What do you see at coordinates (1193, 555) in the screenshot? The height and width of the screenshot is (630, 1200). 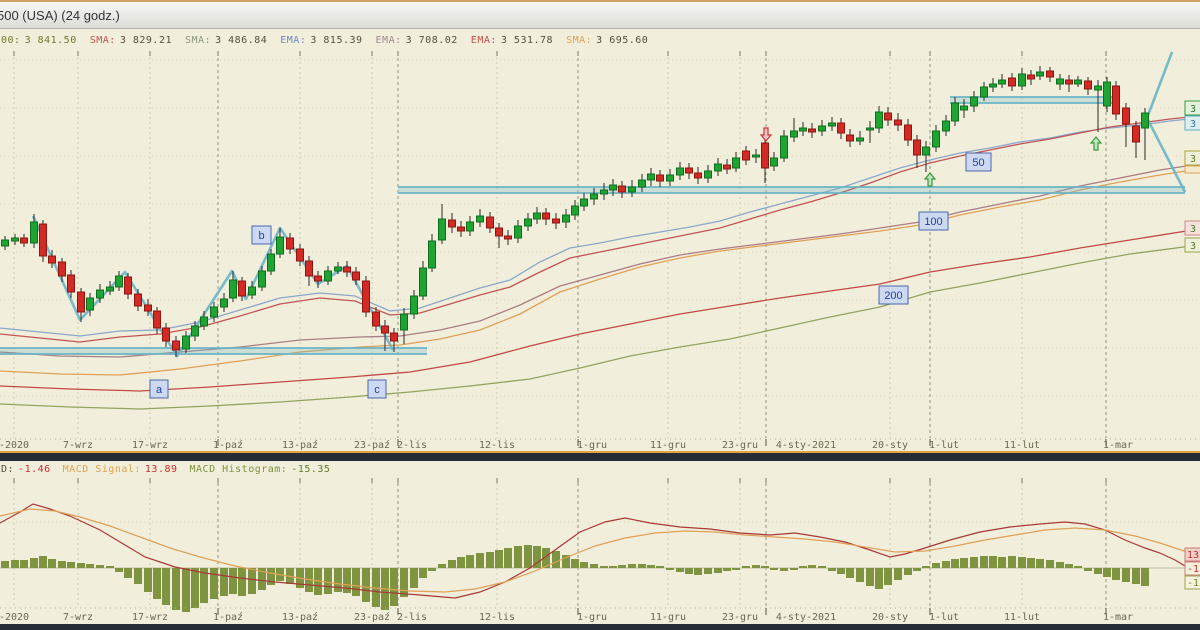 I see `macd-axis-label-text: 13` at bounding box center [1193, 555].